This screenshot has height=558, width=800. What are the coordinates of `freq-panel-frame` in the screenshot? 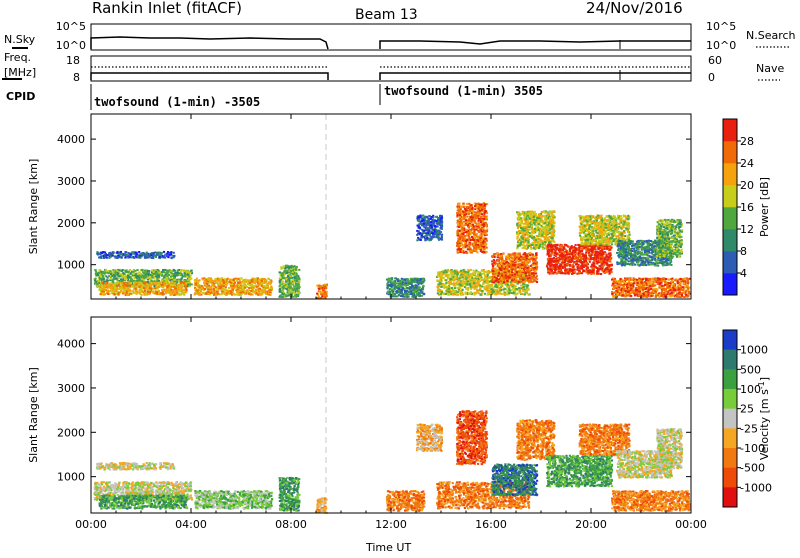 It's located at (391, 68).